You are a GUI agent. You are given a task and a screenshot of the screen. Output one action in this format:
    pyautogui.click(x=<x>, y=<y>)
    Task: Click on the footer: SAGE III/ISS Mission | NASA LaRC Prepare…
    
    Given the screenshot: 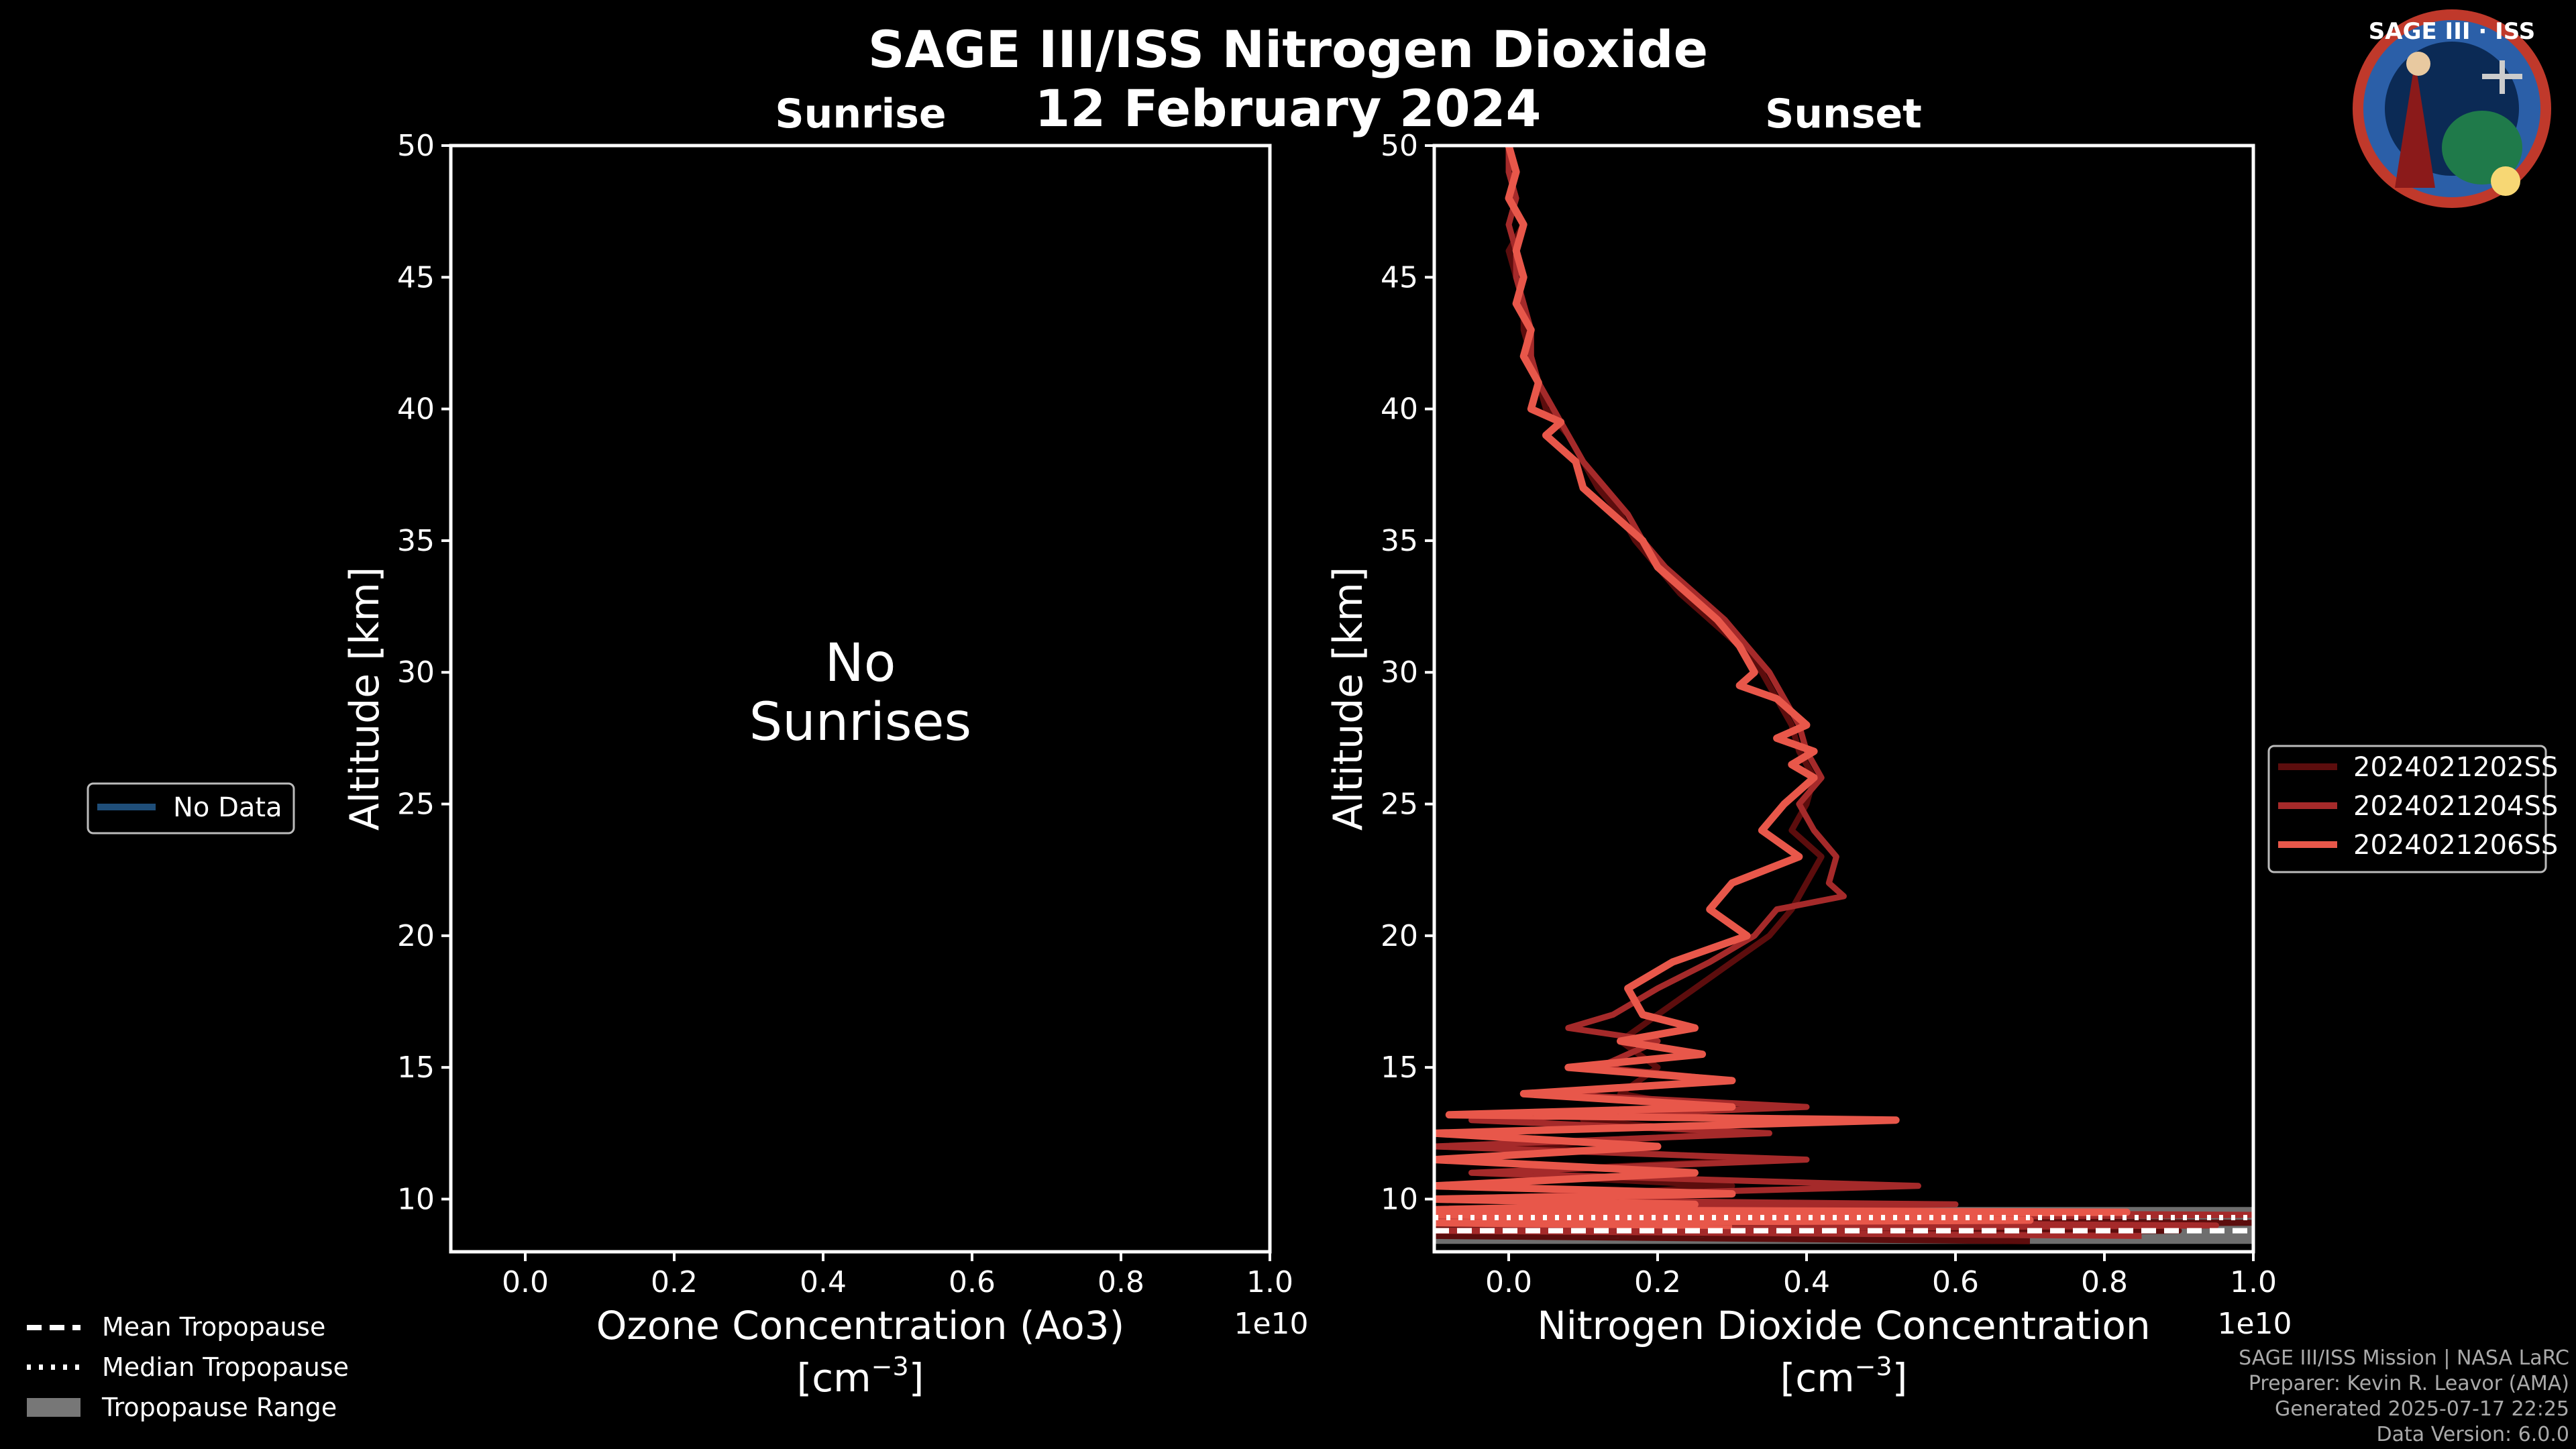 What is the action you would take?
    pyautogui.click(x=2404, y=1396)
    